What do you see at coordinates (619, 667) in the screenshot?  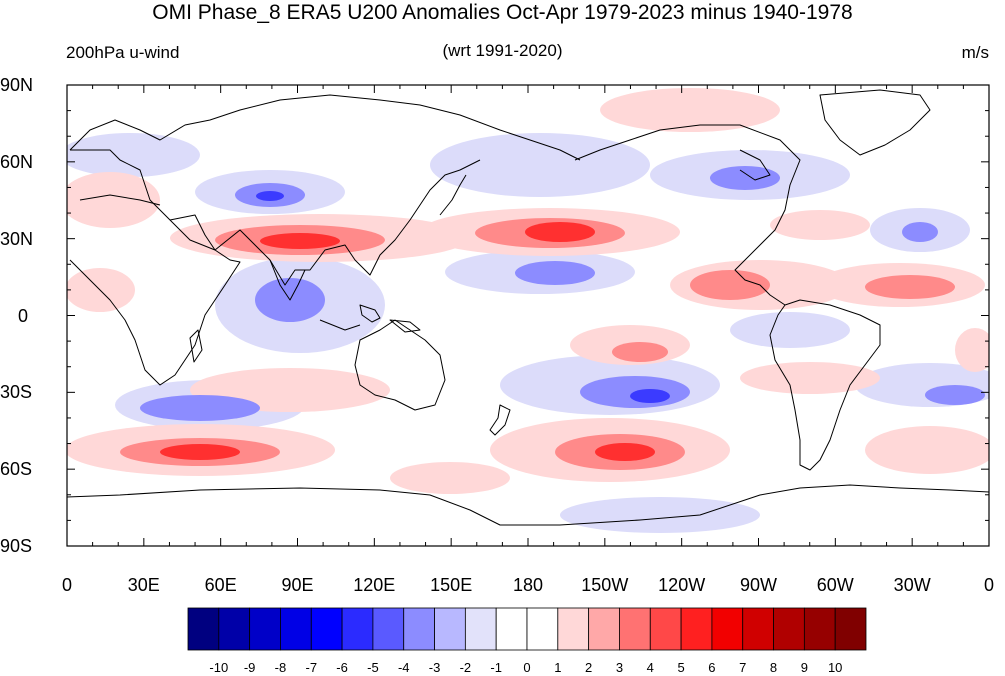 I see `colorbar-label: 3` at bounding box center [619, 667].